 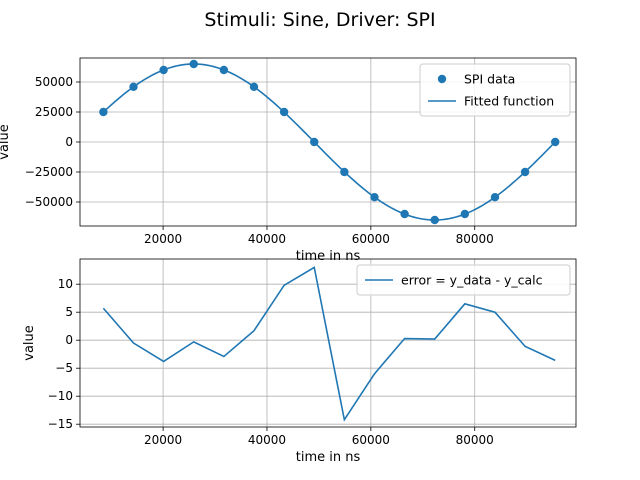 I want to click on legend-marker, so click(x=442, y=79).